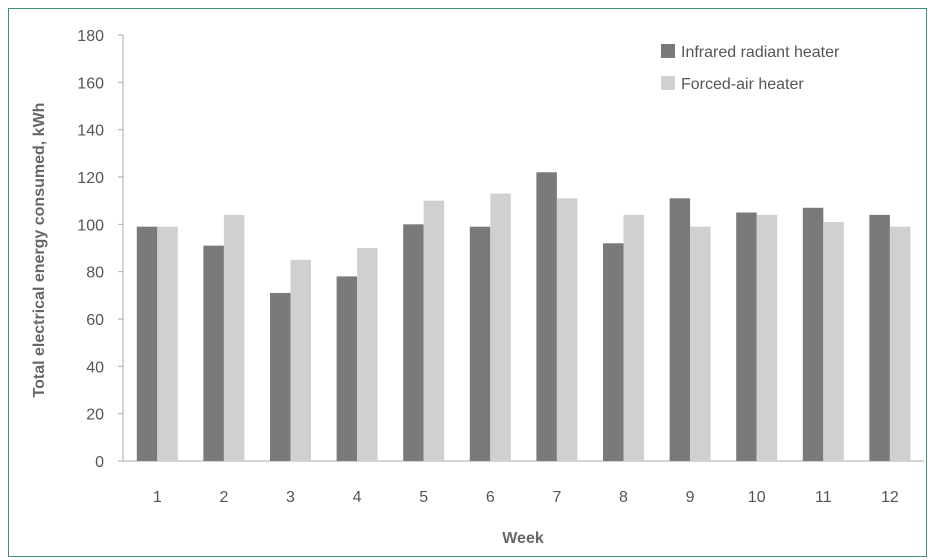 This screenshot has width=937, height=560. What do you see at coordinates (523, 538) in the screenshot?
I see `x-axis-label: Week` at bounding box center [523, 538].